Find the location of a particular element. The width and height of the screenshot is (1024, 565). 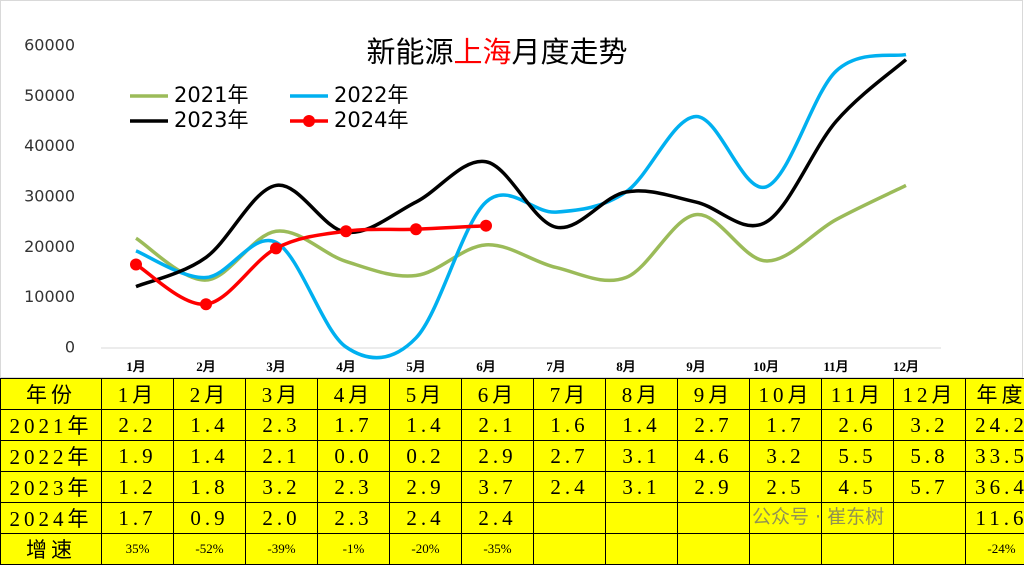

table-cell: 1.2 is located at coordinates (138, 487).